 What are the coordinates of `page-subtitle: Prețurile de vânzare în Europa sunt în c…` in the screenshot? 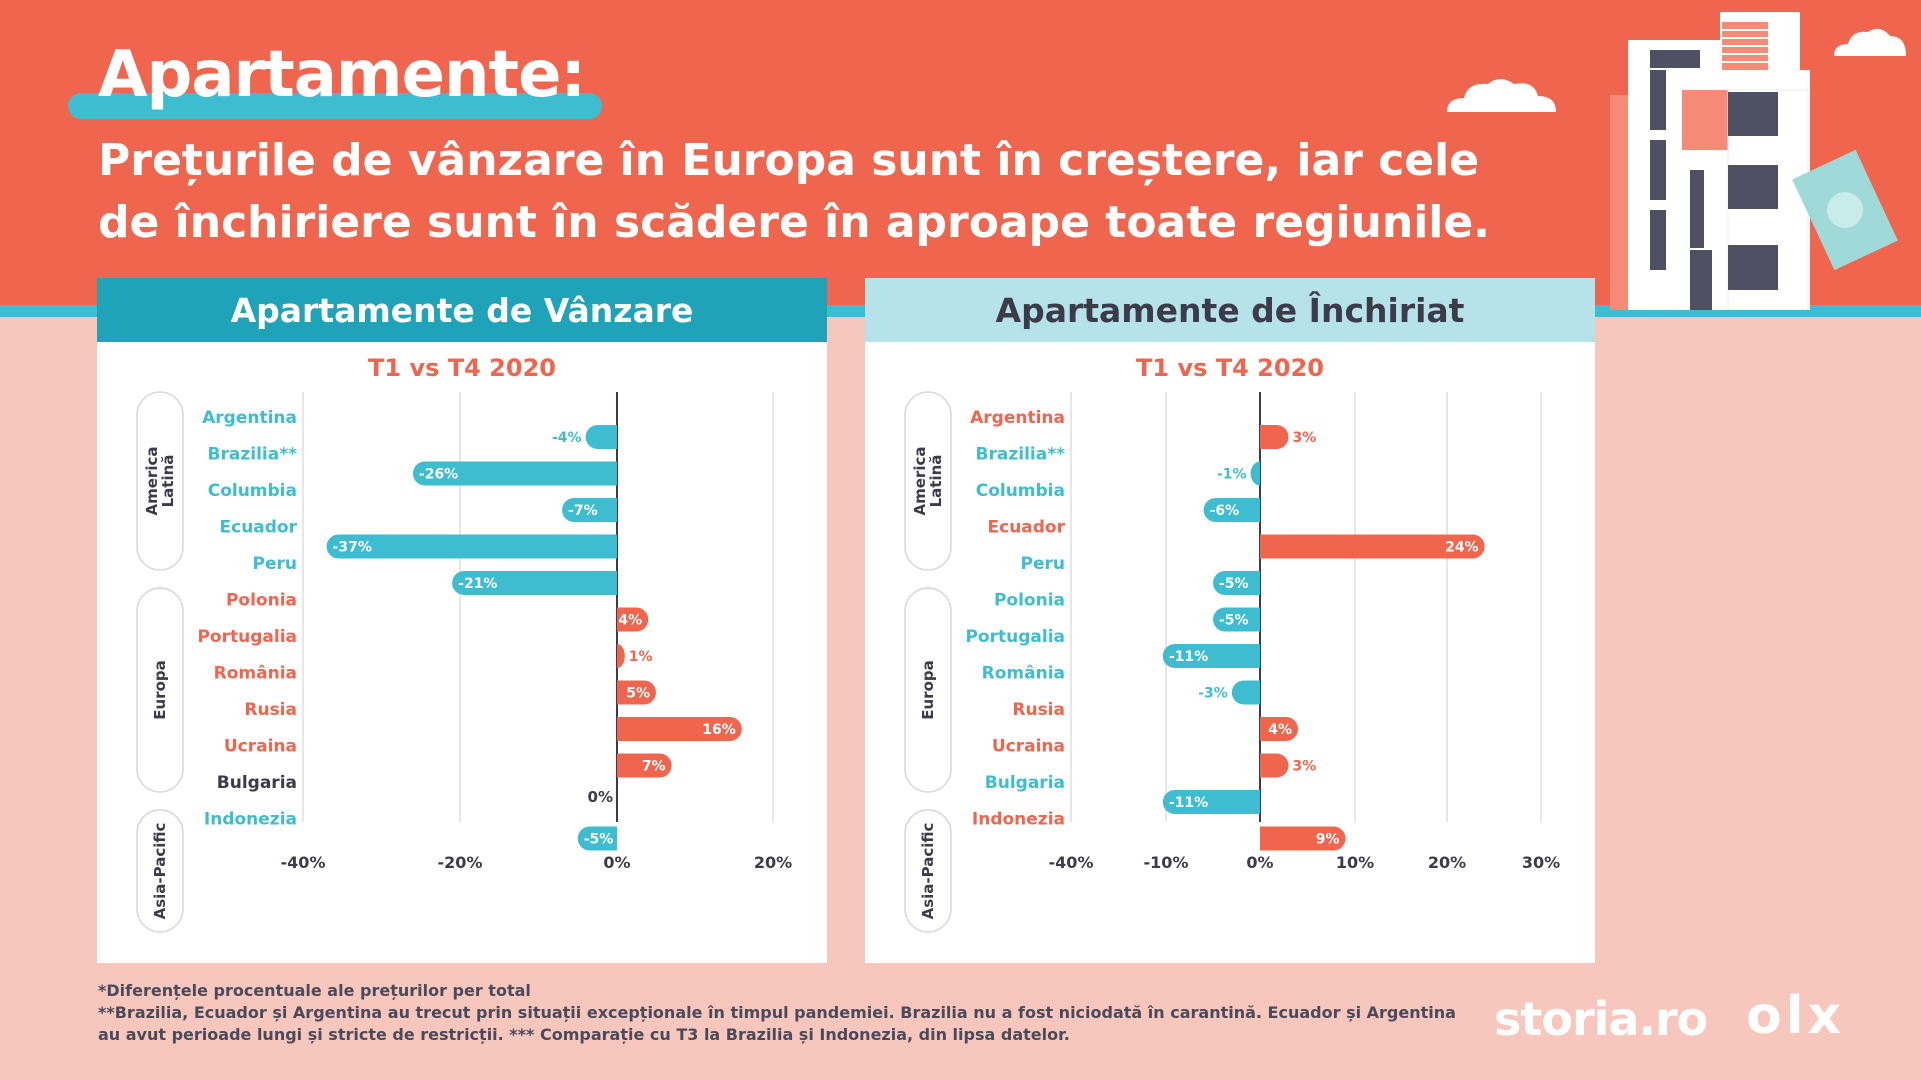 It's located at (794, 191).